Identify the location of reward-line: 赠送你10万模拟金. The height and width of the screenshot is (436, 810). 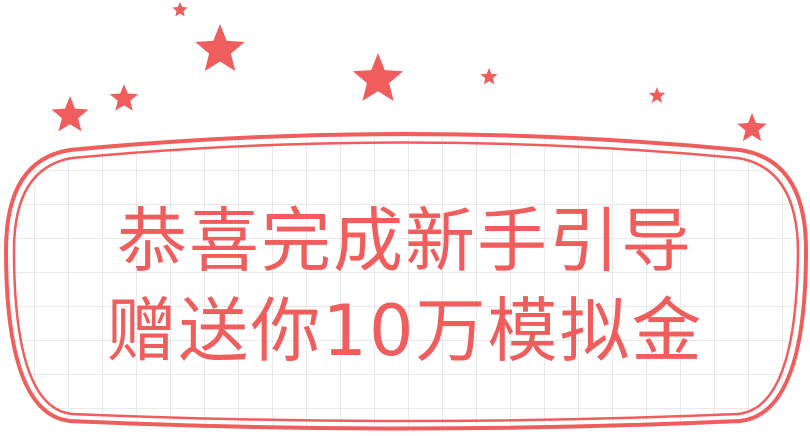
(405, 331).